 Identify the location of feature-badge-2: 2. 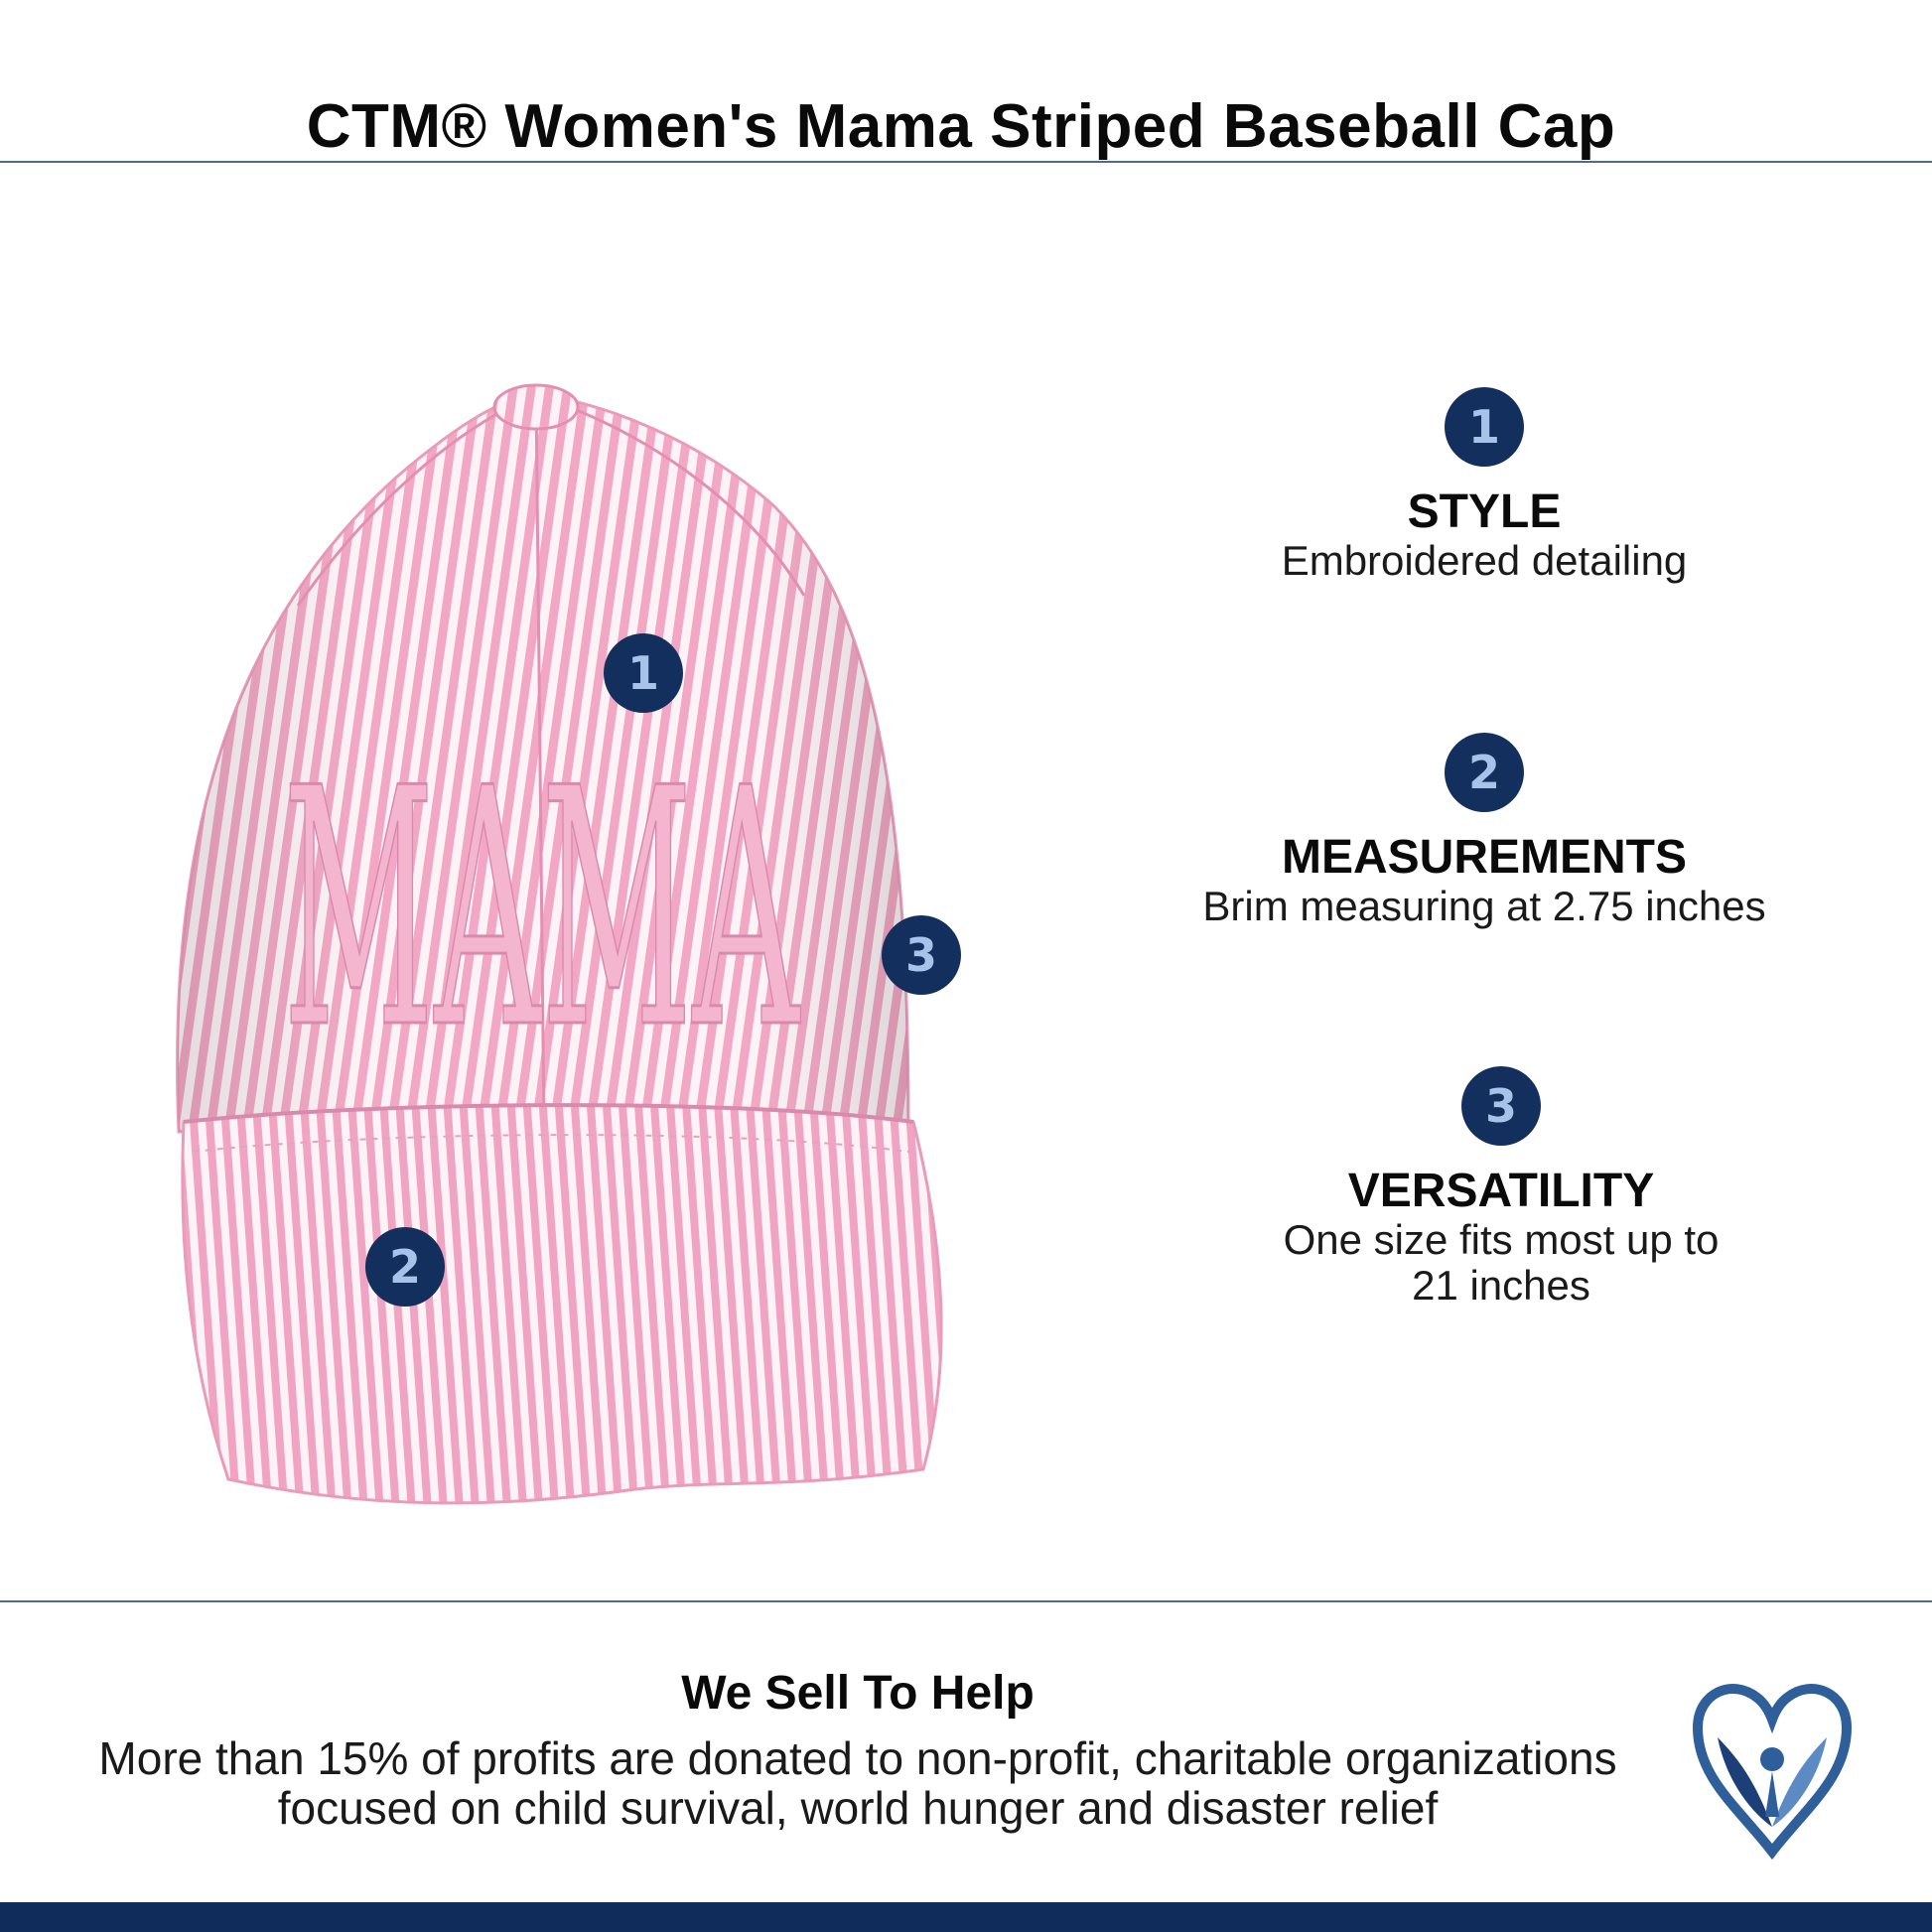
(1485, 772).